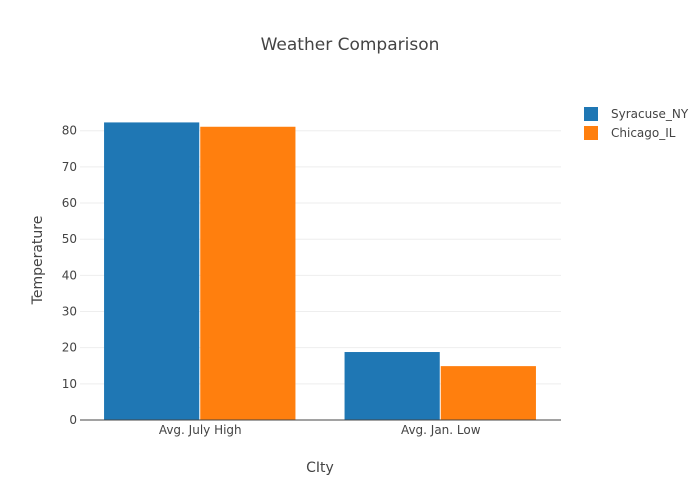  Describe the element at coordinates (69, 203) in the screenshot. I see `y-tick-label: 60` at that location.